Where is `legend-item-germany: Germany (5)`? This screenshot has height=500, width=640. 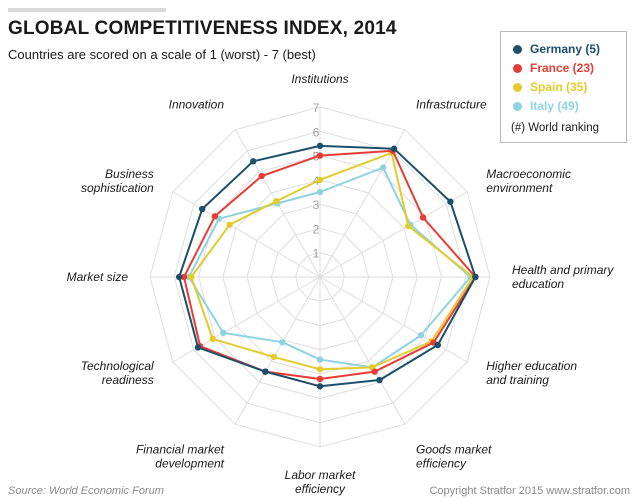
legend-item-germany: Germany (5) is located at coordinates (556, 49).